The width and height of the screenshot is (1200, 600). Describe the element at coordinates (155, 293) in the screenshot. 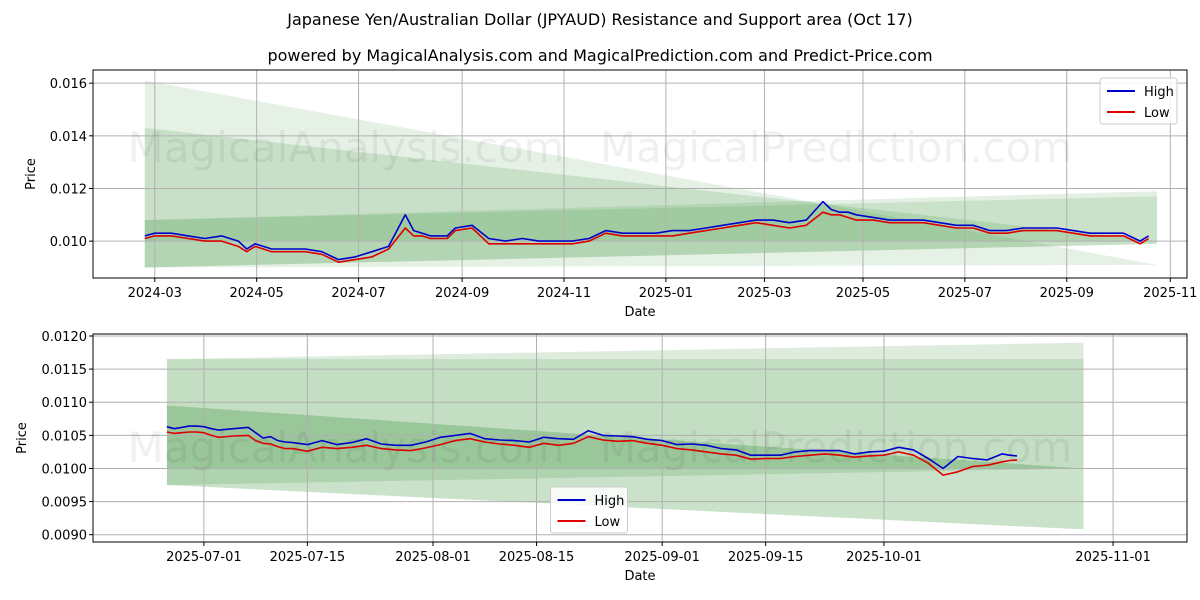

I see `x-tick-label: 2024-03` at that location.